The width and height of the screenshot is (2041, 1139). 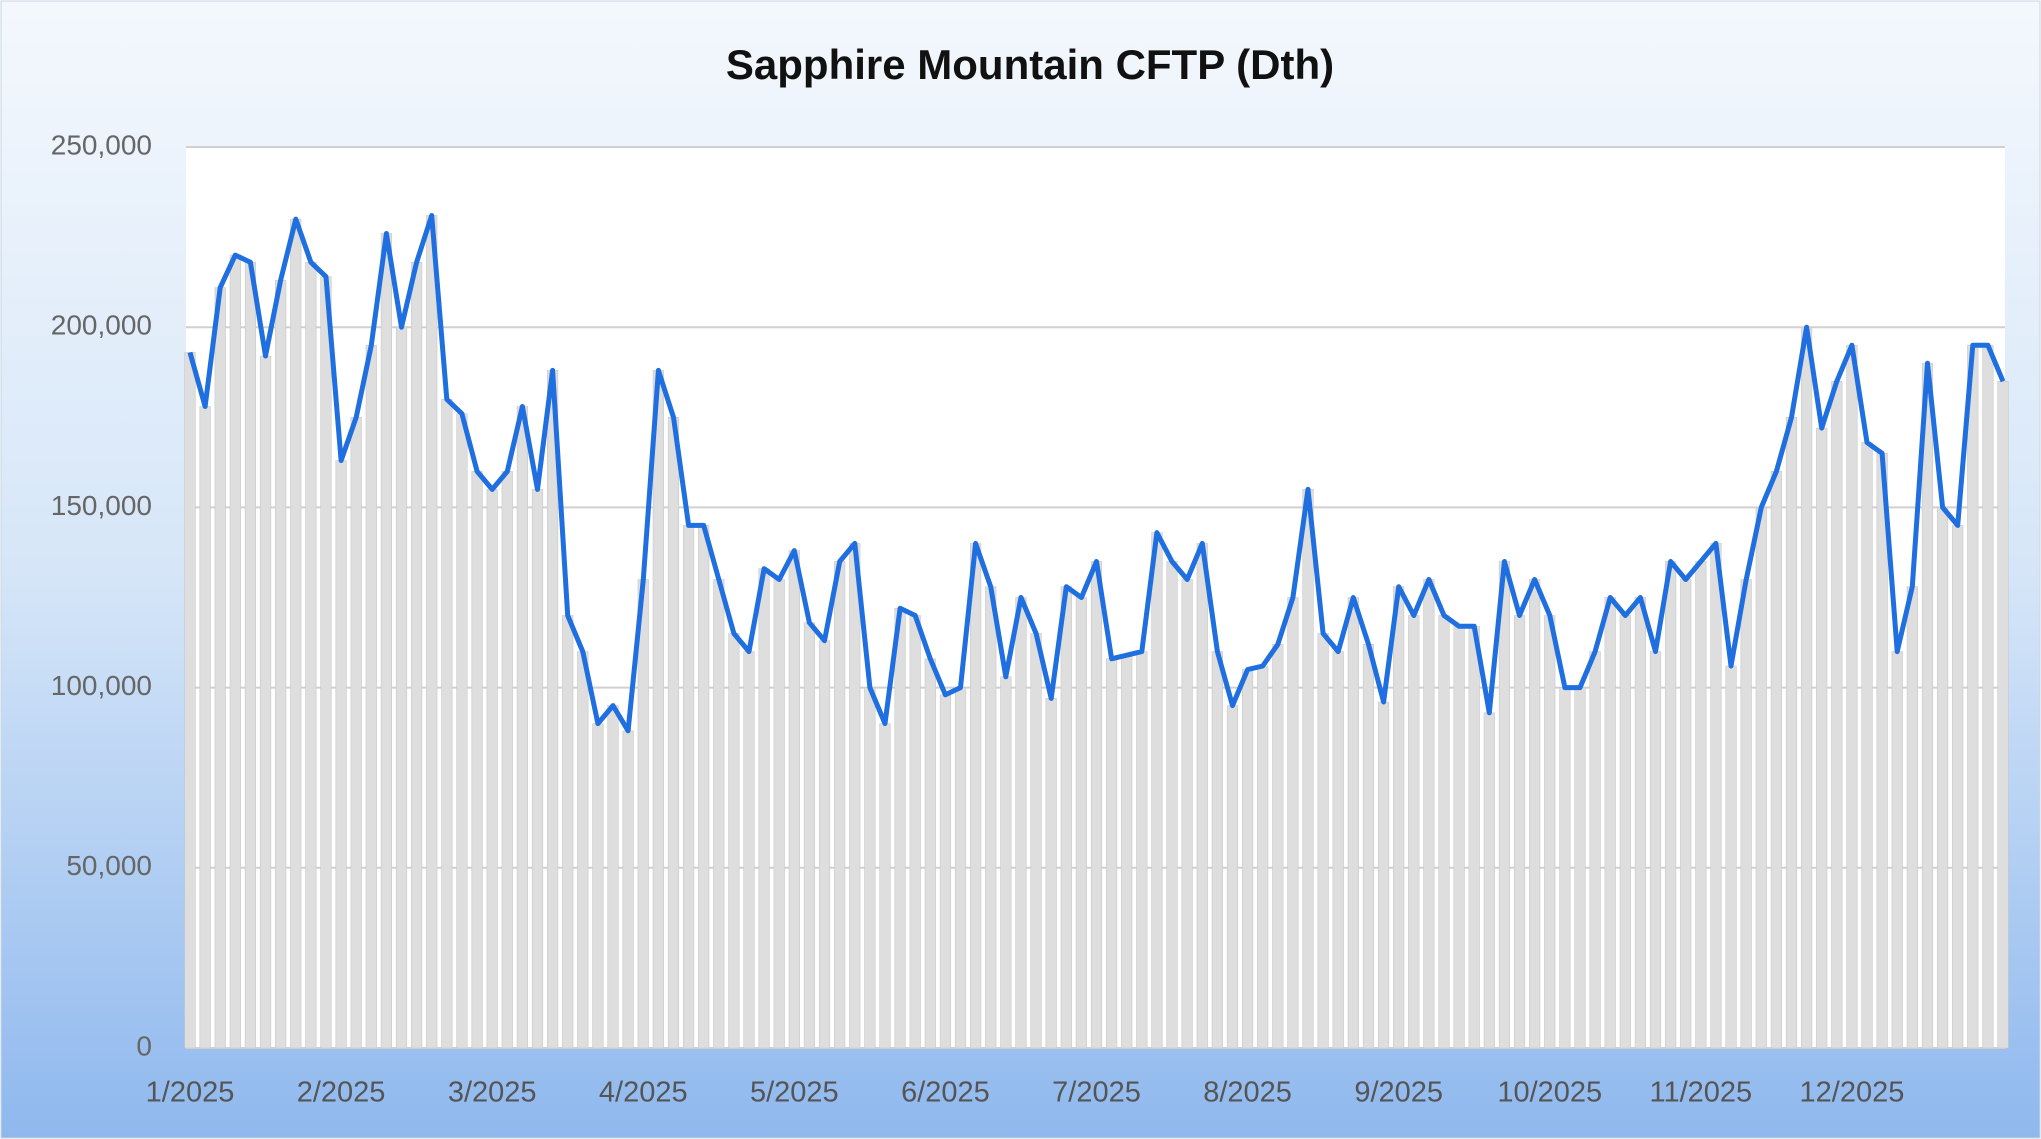 What do you see at coordinates (341, 1093) in the screenshot?
I see `x-tick-label: 2/2025` at bounding box center [341, 1093].